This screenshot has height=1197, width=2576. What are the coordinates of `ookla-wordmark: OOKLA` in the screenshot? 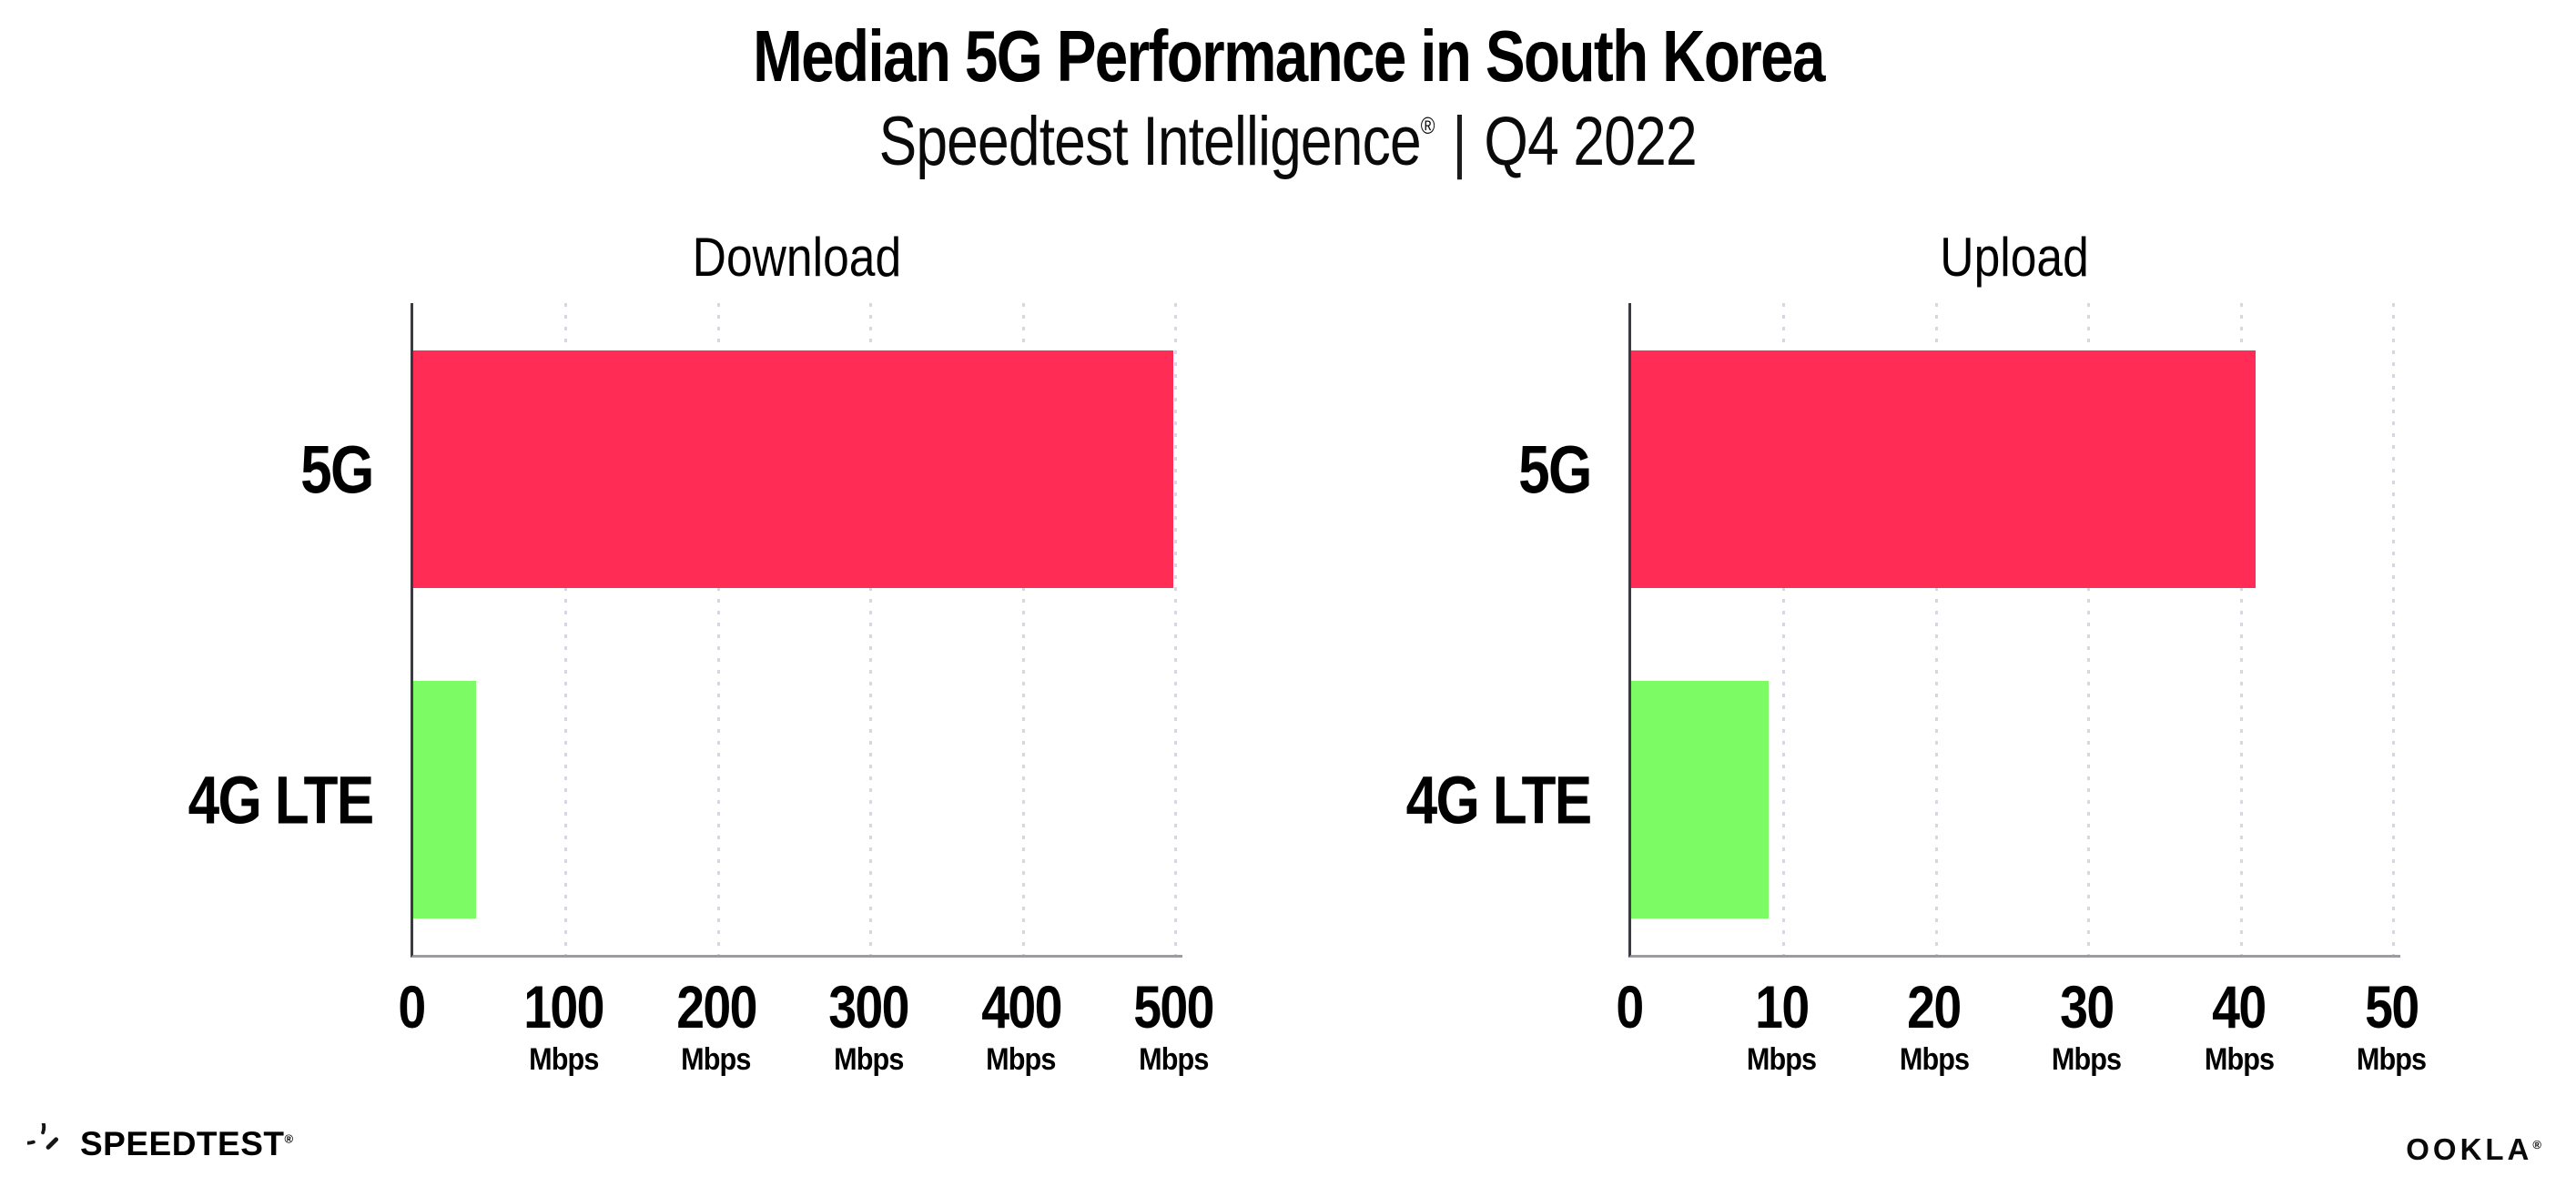 It's located at (2469, 1149).